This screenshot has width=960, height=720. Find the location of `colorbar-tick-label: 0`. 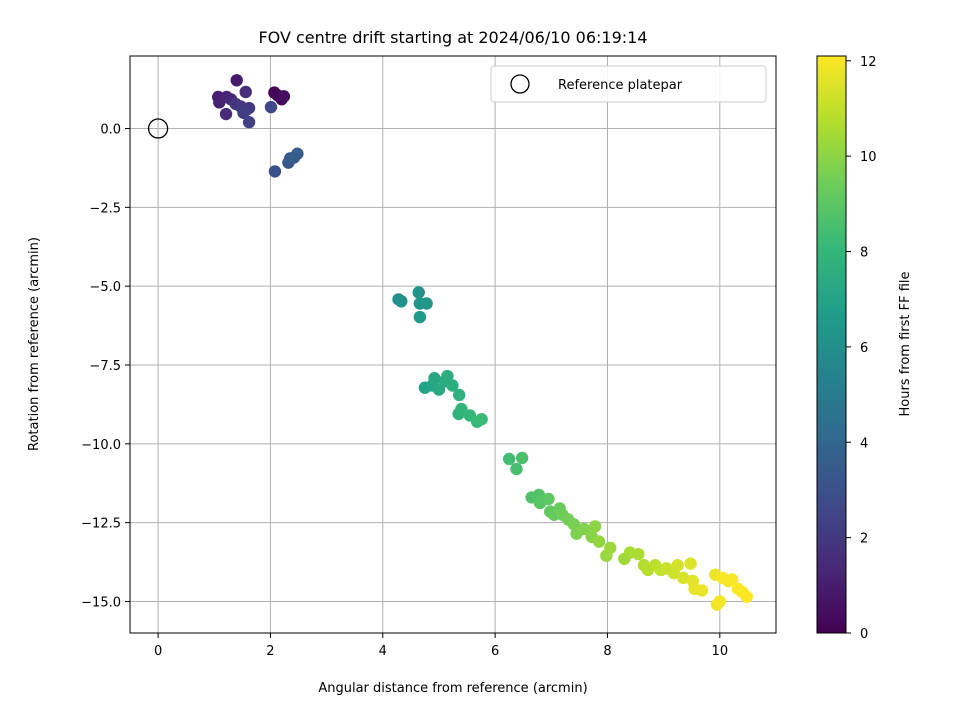

colorbar-tick-label: 0 is located at coordinates (864, 634).